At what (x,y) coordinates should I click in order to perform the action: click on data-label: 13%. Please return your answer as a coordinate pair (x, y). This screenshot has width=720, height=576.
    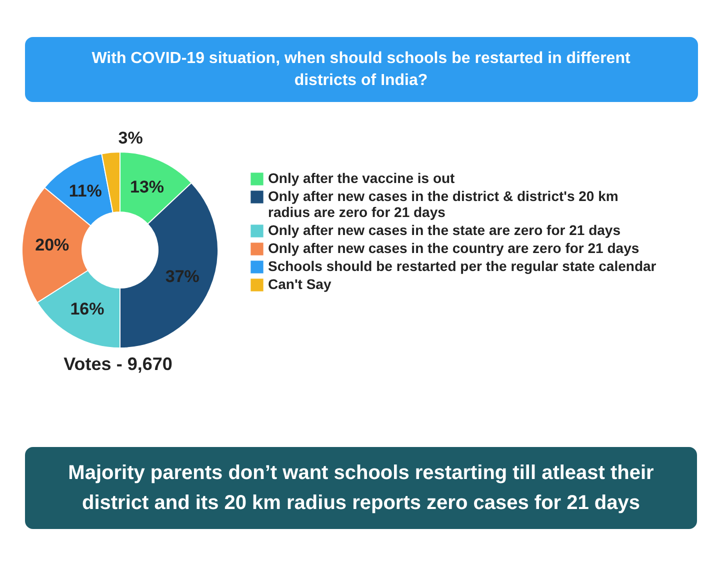
    Looking at the image, I should click on (147, 187).